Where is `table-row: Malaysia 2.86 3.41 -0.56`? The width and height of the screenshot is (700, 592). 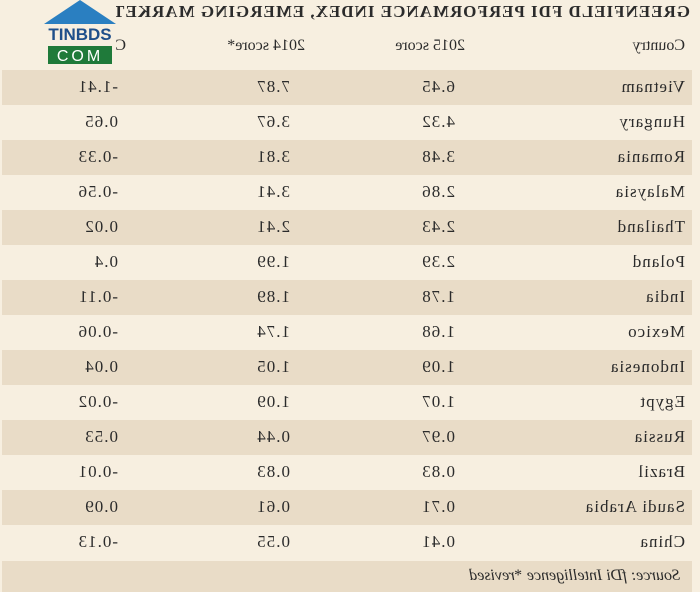
table-row: Malaysia 2.86 3.41 -0.56 is located at coordinates (347, 192).